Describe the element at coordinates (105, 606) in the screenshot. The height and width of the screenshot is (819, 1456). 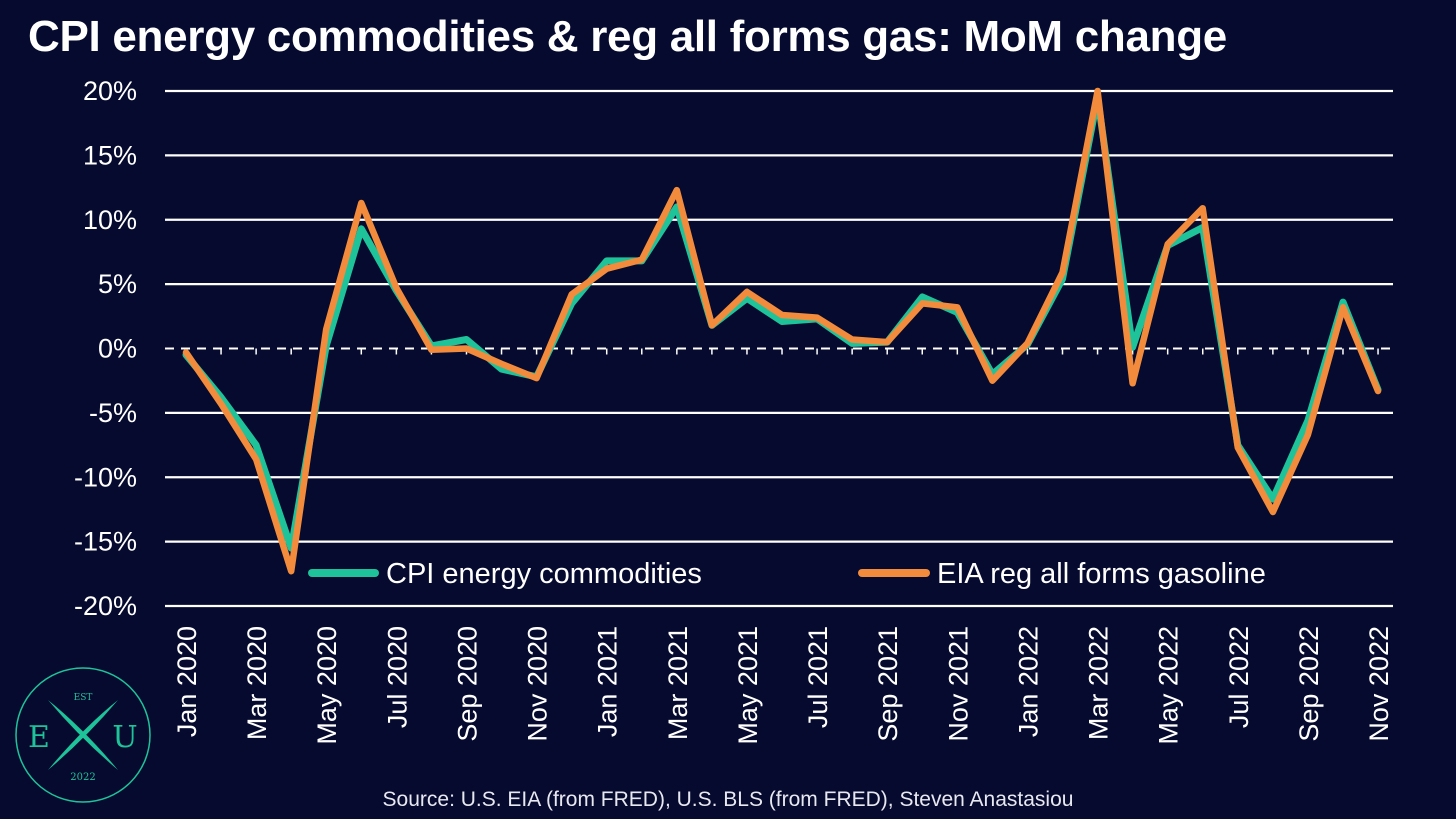
I see `y-tick-label: -20%` at that location.